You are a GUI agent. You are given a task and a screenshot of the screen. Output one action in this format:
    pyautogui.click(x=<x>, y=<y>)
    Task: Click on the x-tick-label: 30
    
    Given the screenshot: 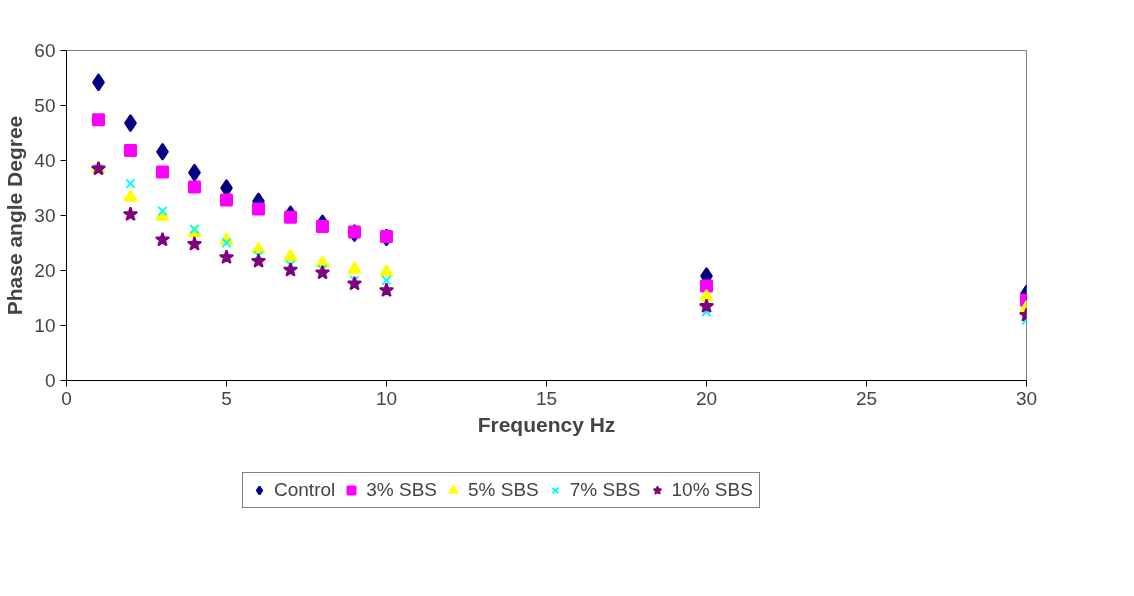 What is the action you would take?
    pyautogui.click(x=1026, y=398)
    